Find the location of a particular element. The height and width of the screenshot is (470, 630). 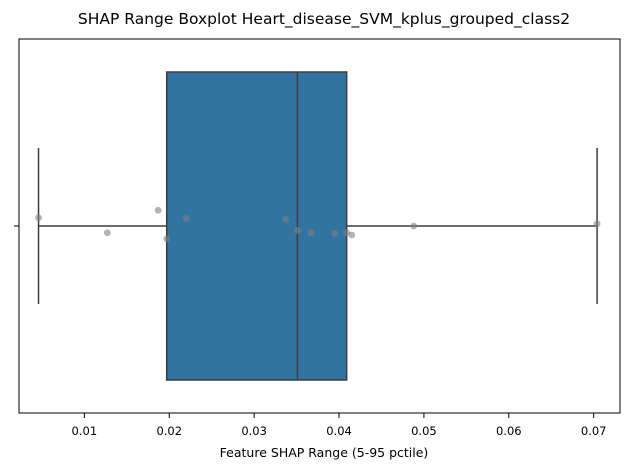

x-tick-label-5: 0.05 is located at coordinates (424, 431).